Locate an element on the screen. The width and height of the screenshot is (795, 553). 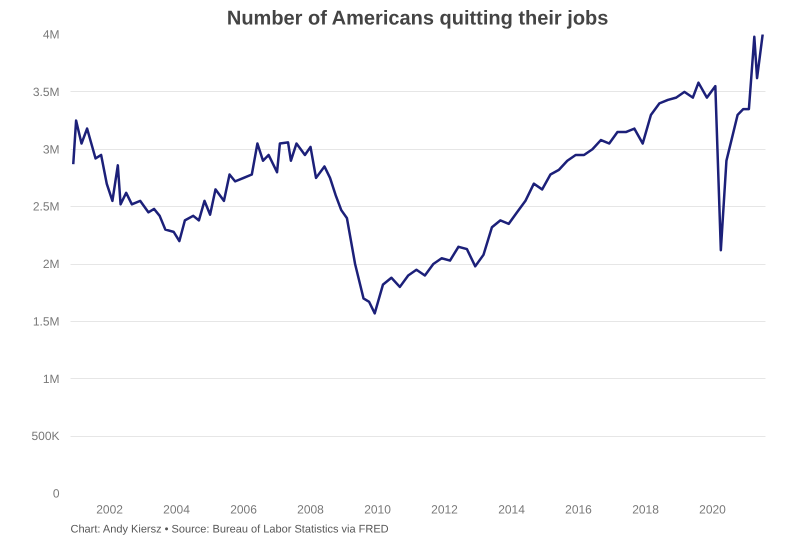
chart-title: Number of Americans quitting their jobs is located at coordinates (417, 19).